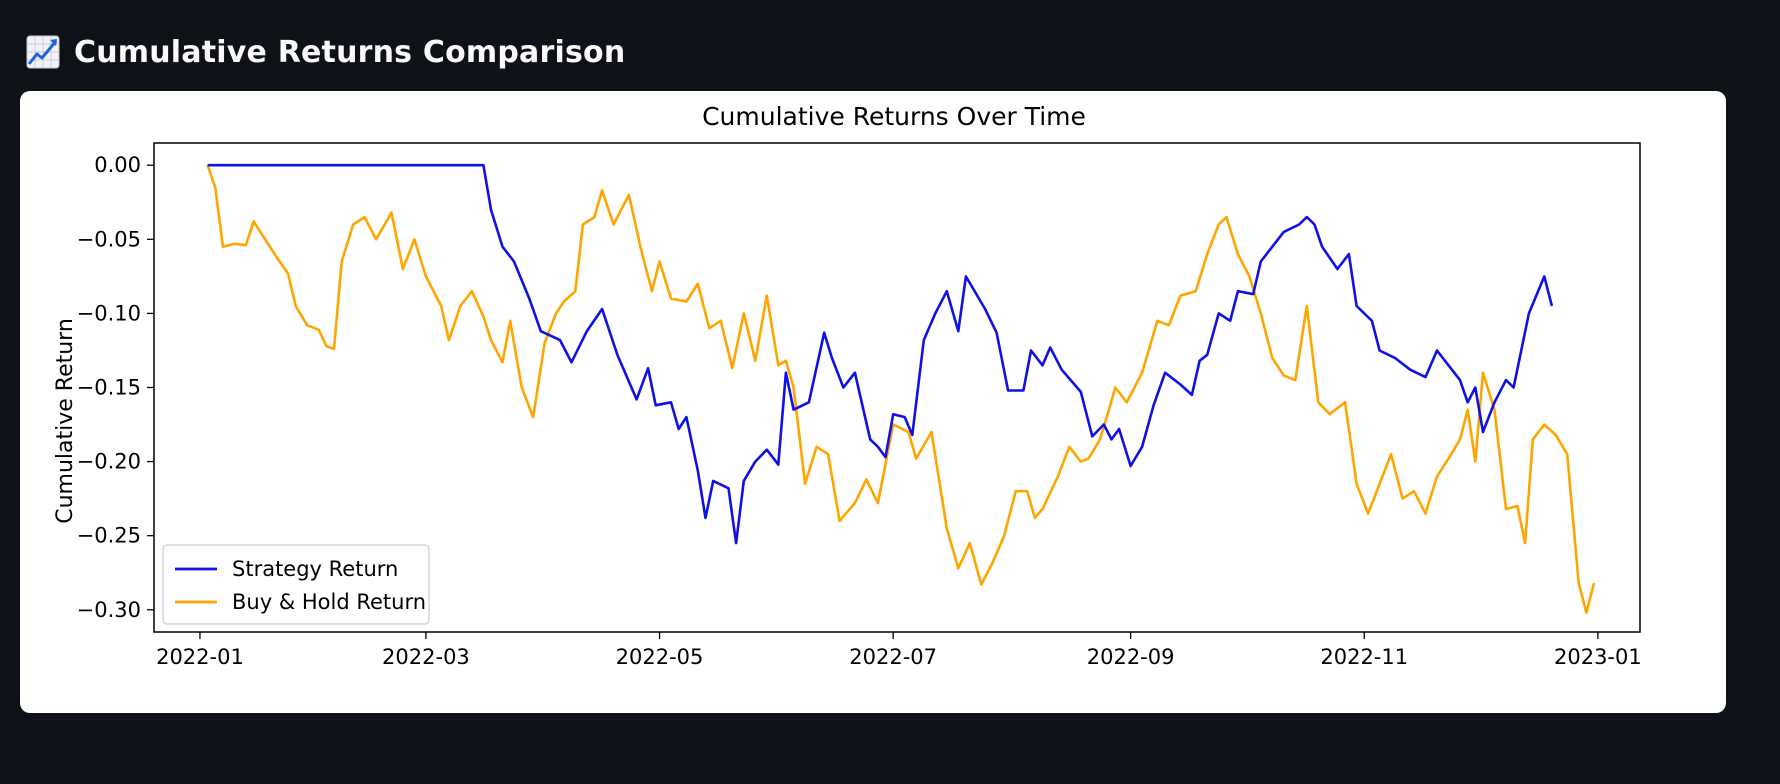  What do you see at coordinates (894, 116) in the screenshot?
I see `chart-title: Cumulative Returns Over Time` at bounding box center [894, 116].